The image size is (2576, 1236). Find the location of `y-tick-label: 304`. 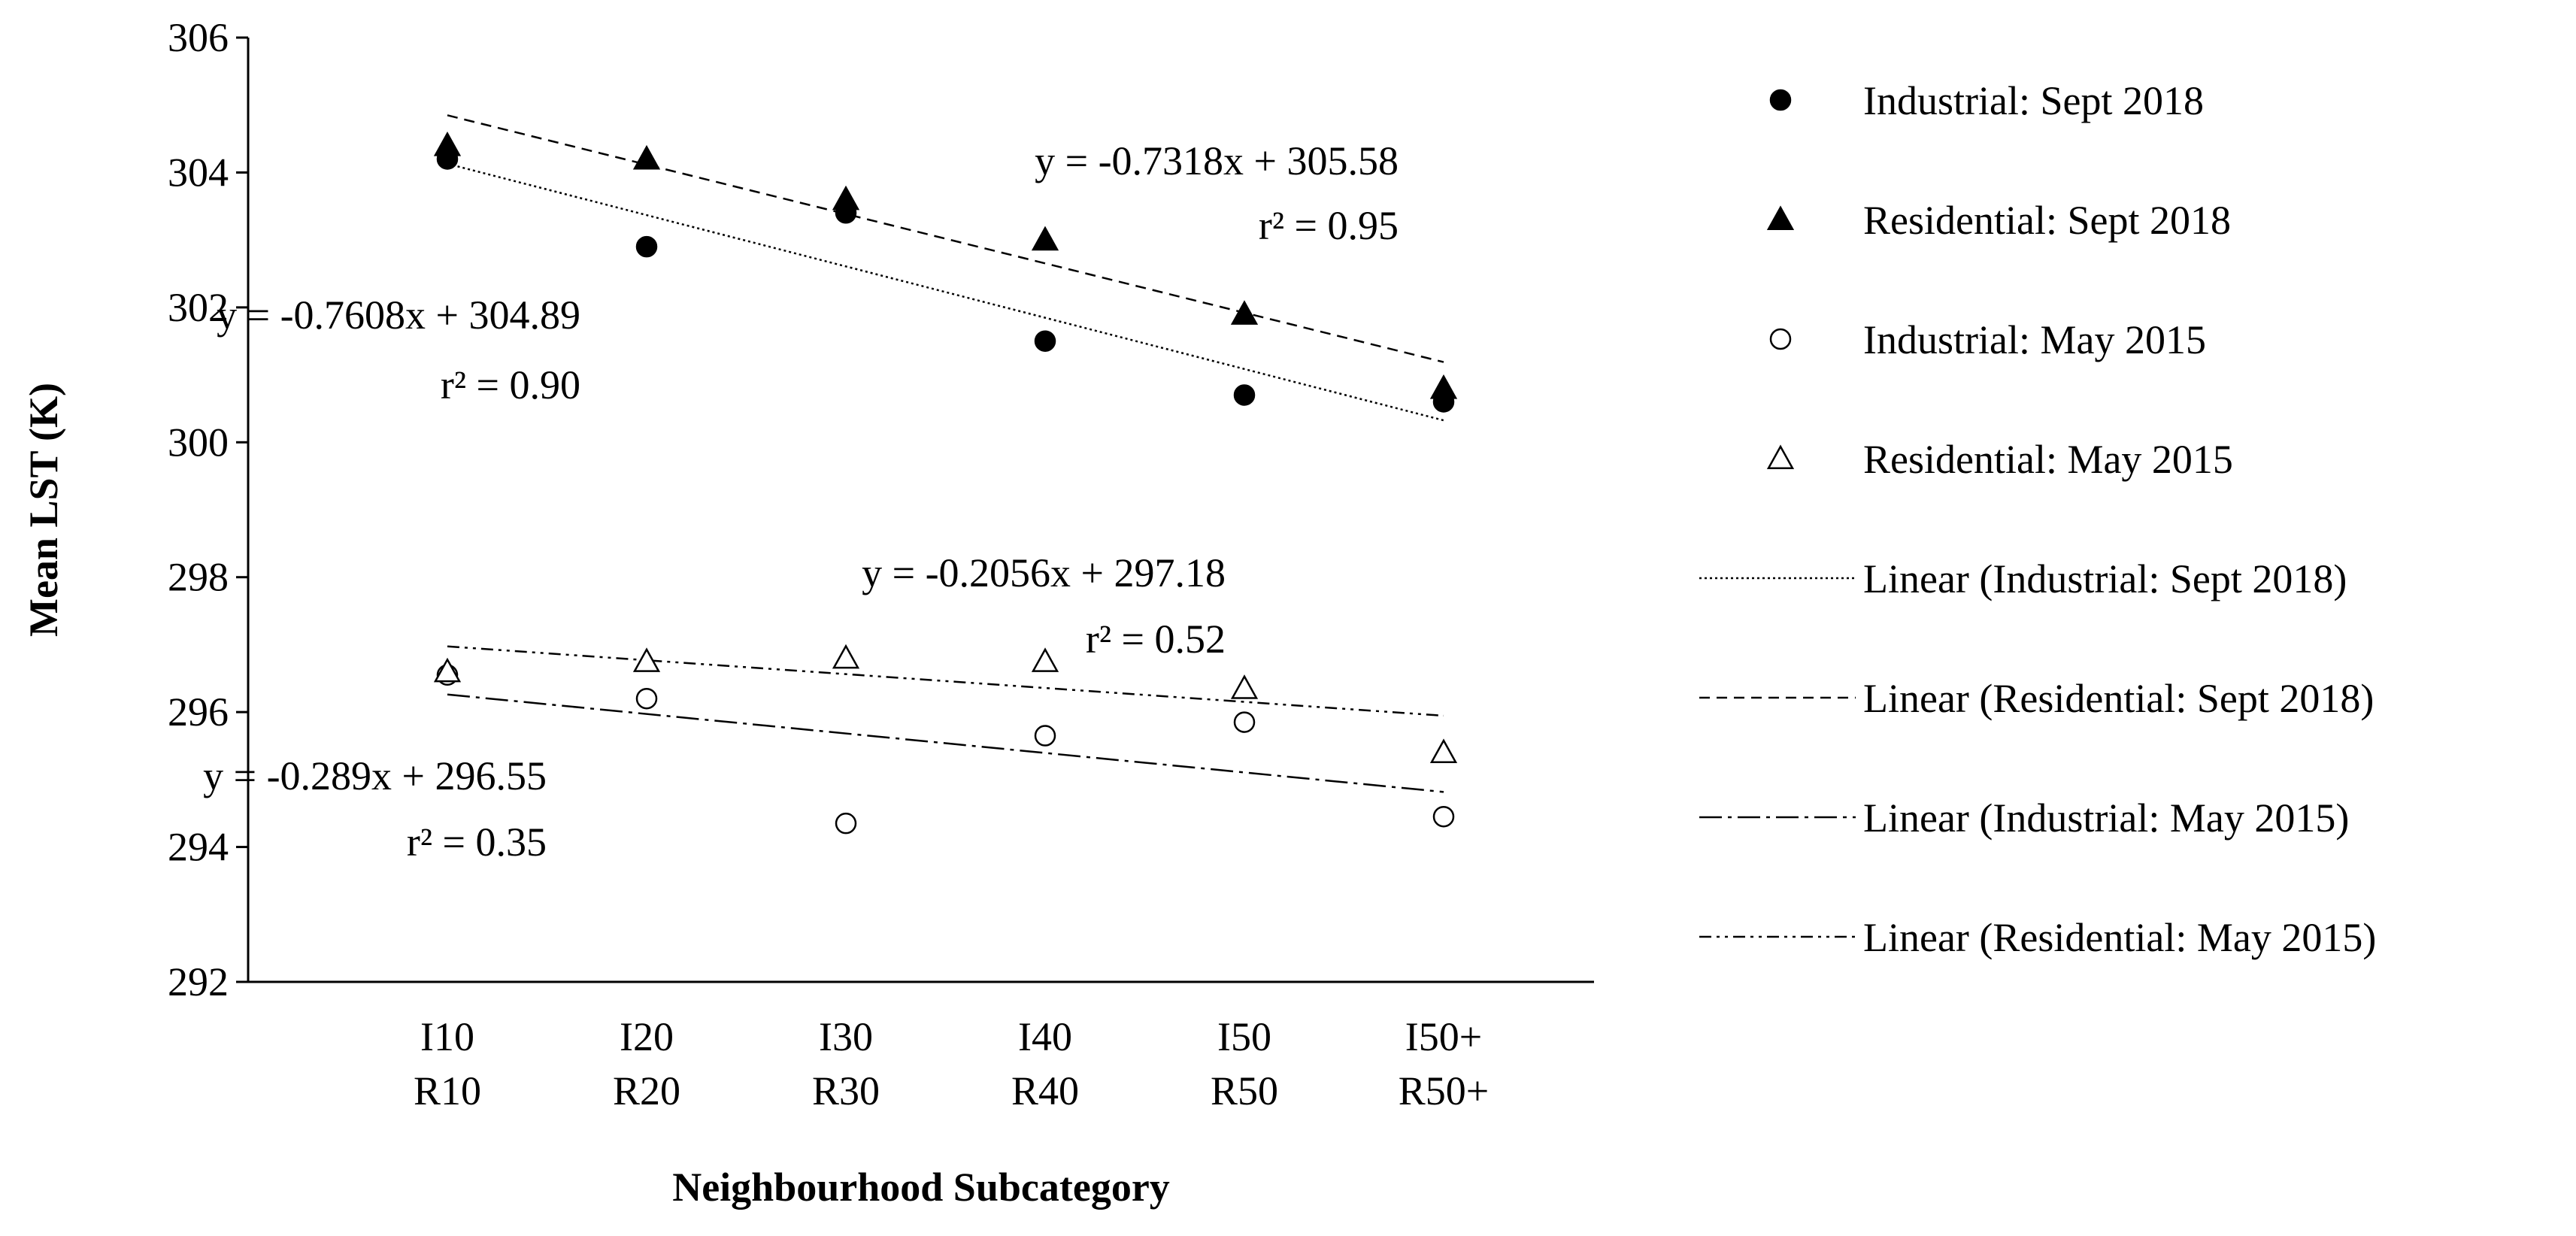

y-tick-label: 304 is located at coordinates (198, 172).